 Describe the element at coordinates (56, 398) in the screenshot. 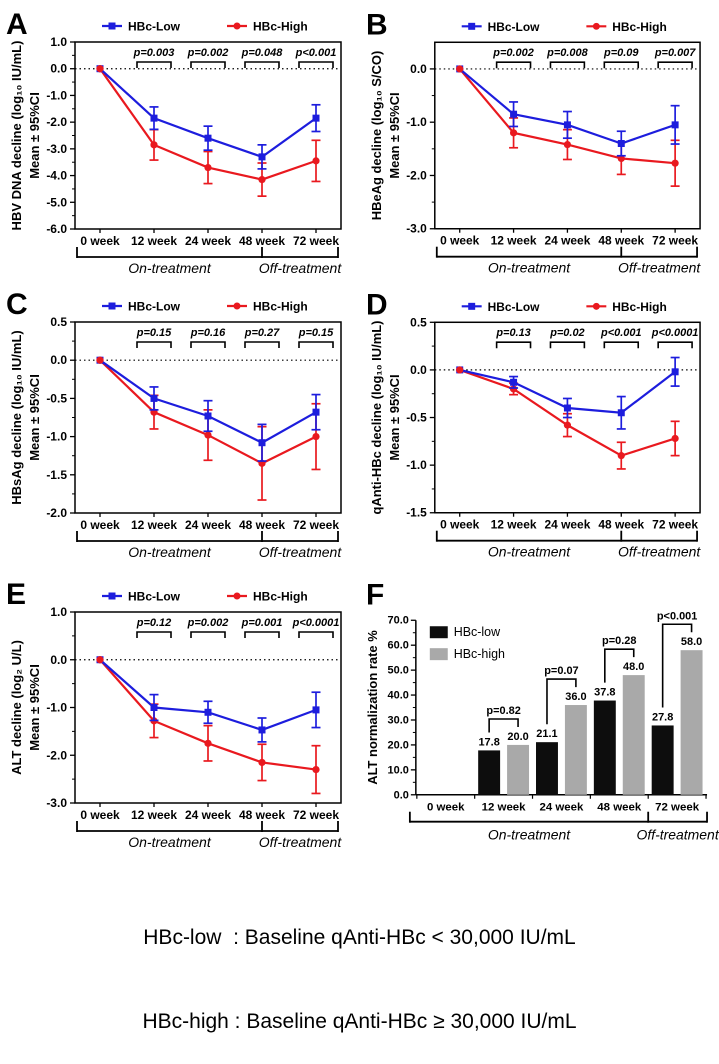

I see `y-tick-label: -0.5` at that location.